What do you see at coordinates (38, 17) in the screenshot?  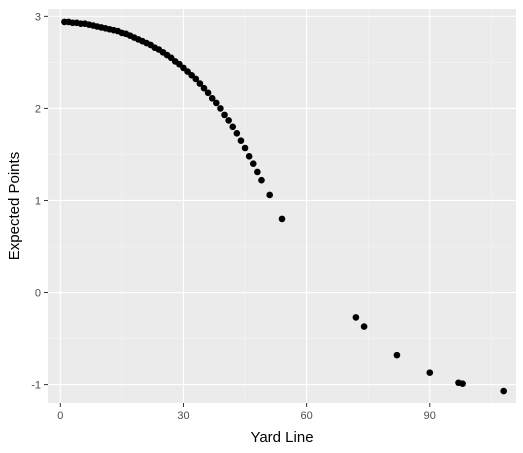 I see `y-tick-label: 3` at bounding box center [38, 17].